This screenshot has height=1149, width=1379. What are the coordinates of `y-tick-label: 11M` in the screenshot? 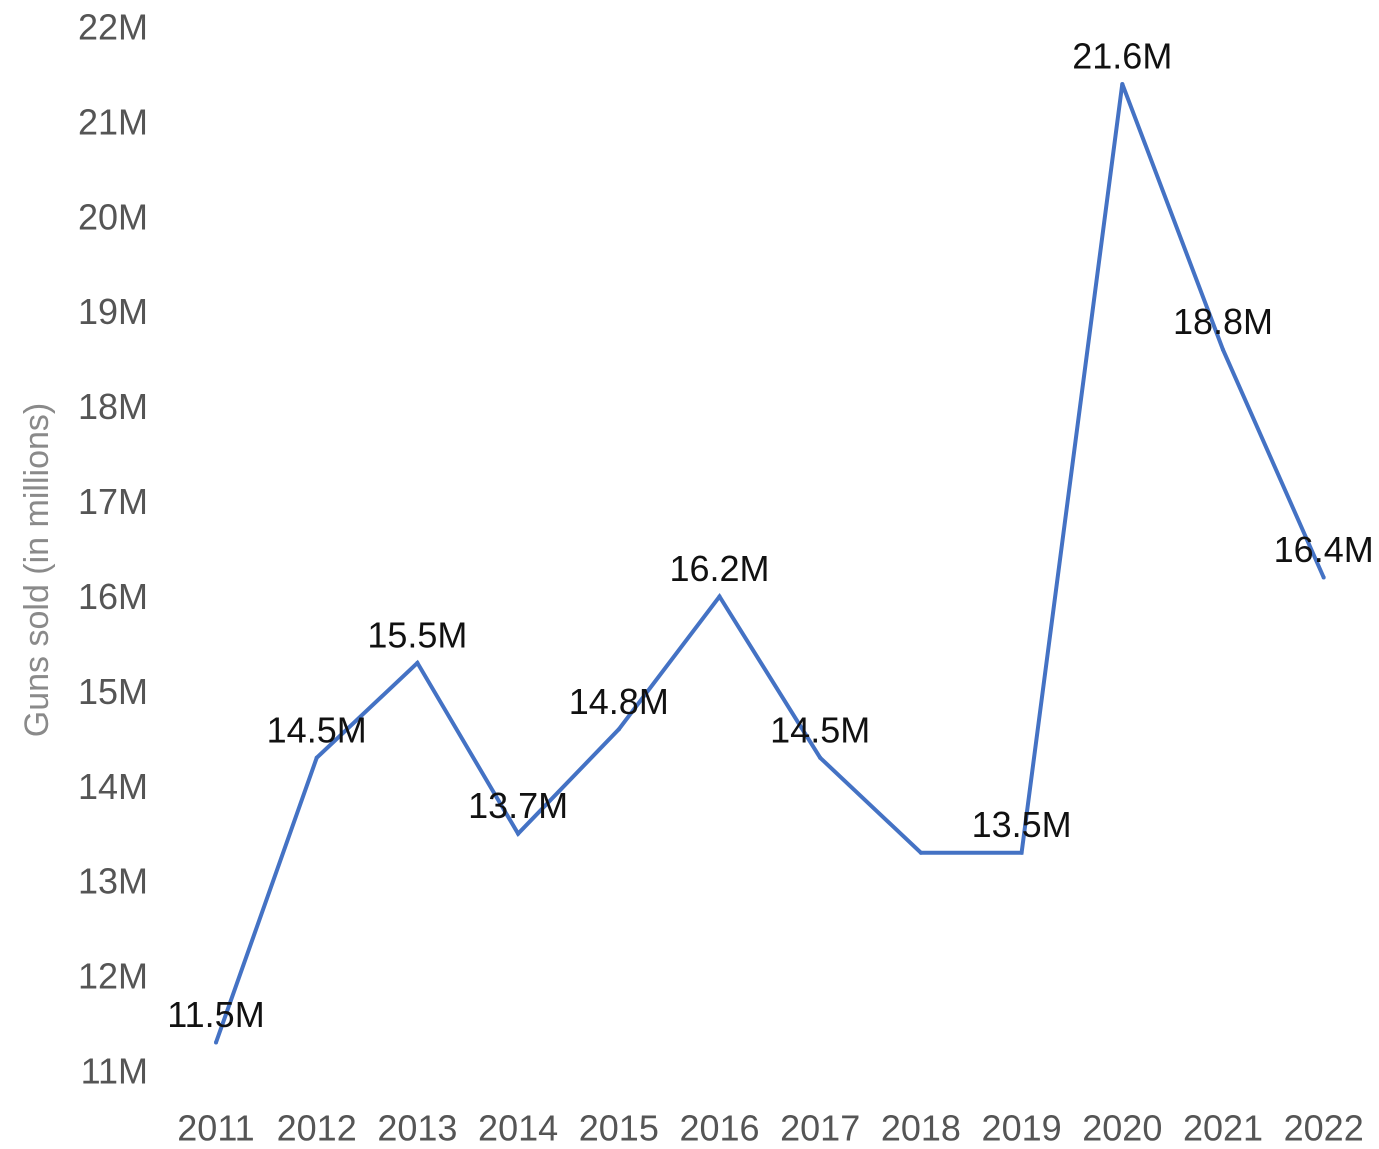 It's located at (114, 1071).